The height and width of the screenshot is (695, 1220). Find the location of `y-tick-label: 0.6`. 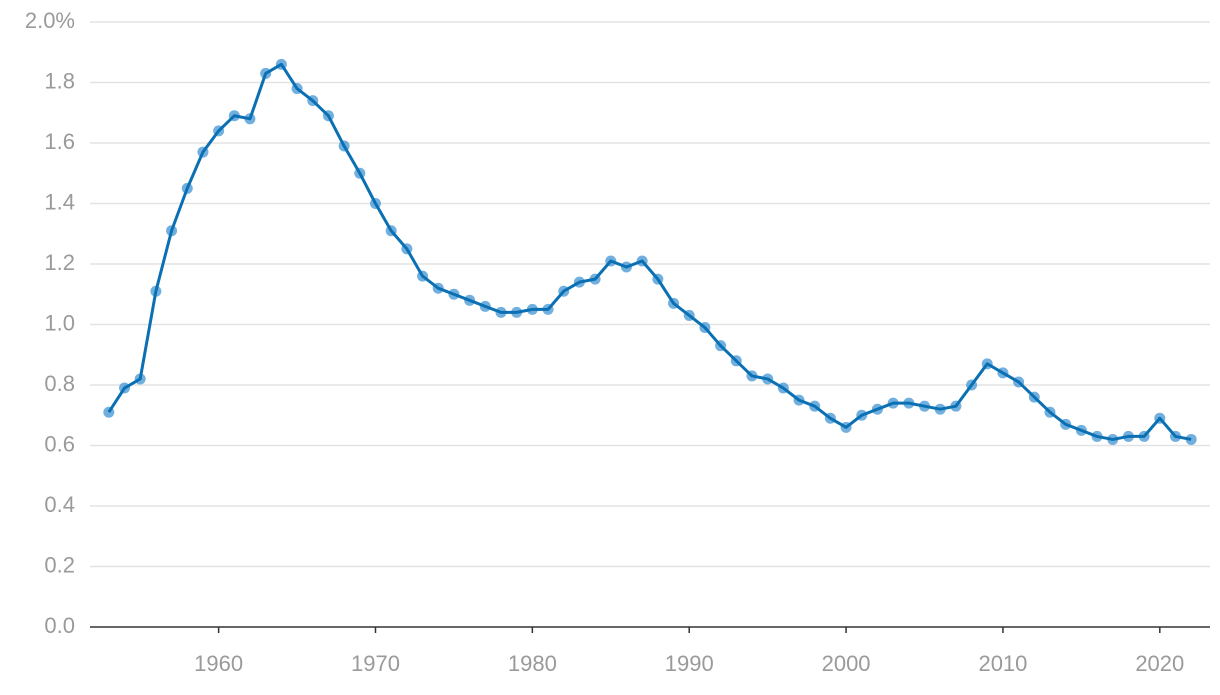

y-tick-label: 0.6 is located at coordinates (59, 443).